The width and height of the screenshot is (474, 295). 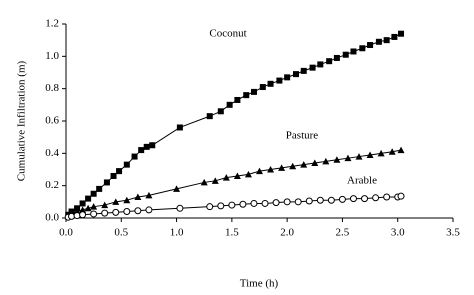 I want to click on y-tick-label: 0.0, so click(x=52, y=218).